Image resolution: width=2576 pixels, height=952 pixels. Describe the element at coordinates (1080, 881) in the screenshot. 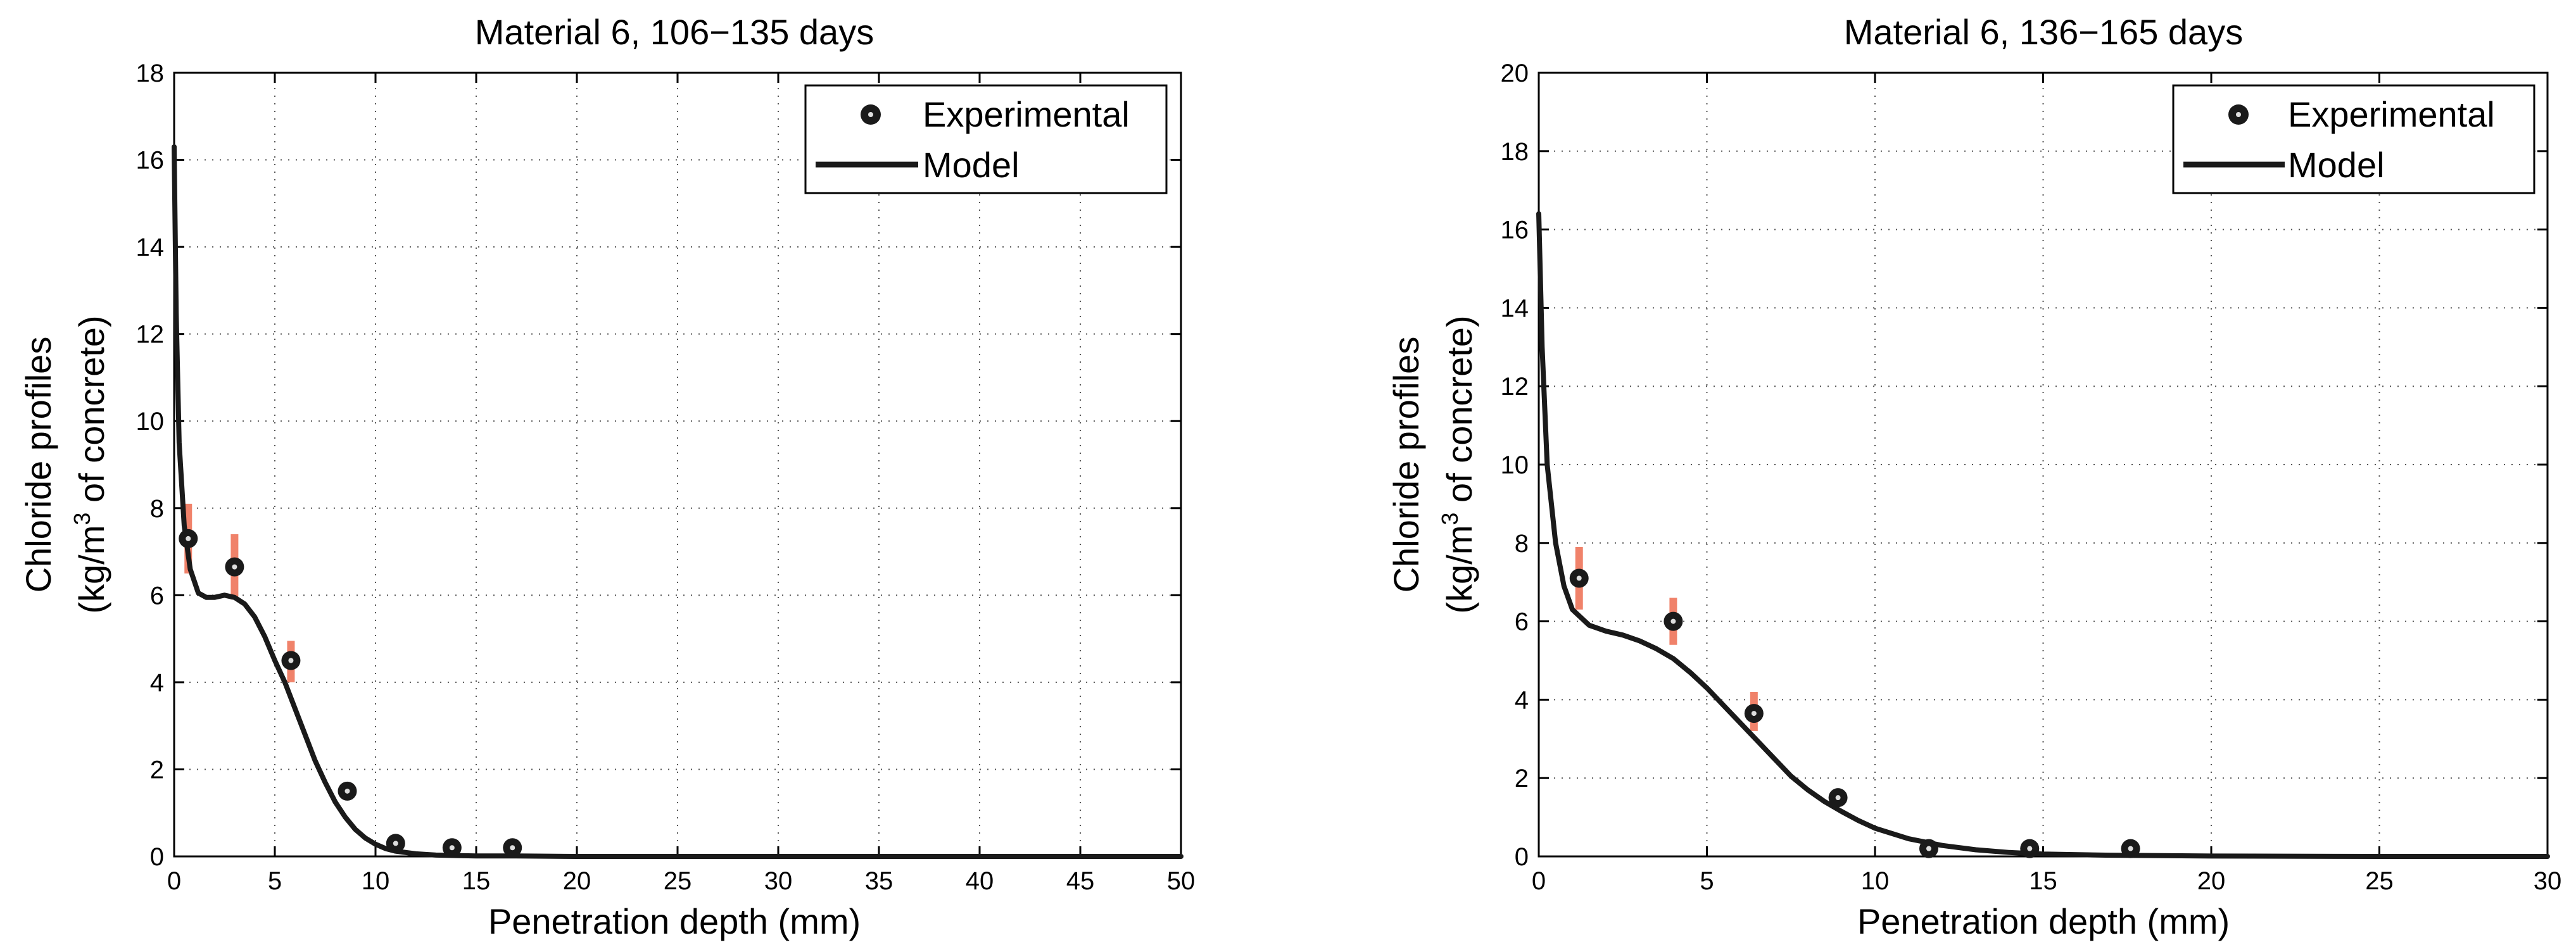

I see `x-tick-label: 45` at that location.